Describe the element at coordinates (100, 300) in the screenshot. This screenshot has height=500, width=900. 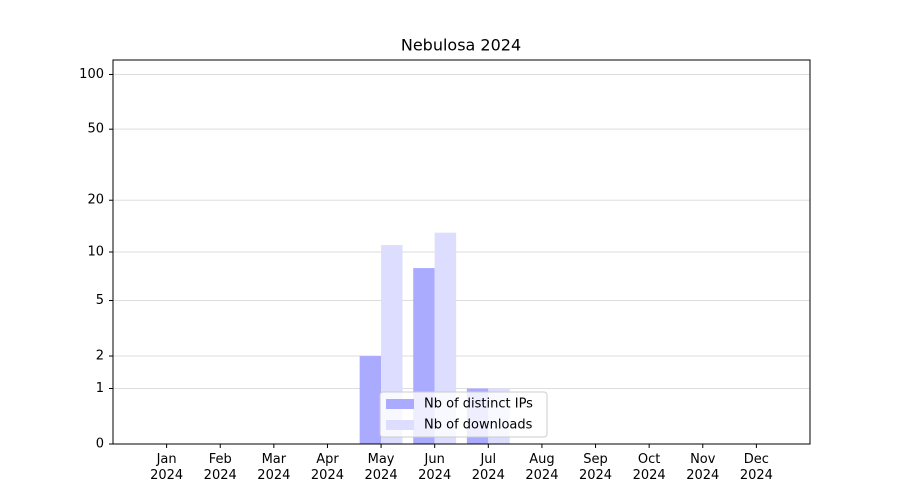
I see `y-tick-label: 5` at that location.